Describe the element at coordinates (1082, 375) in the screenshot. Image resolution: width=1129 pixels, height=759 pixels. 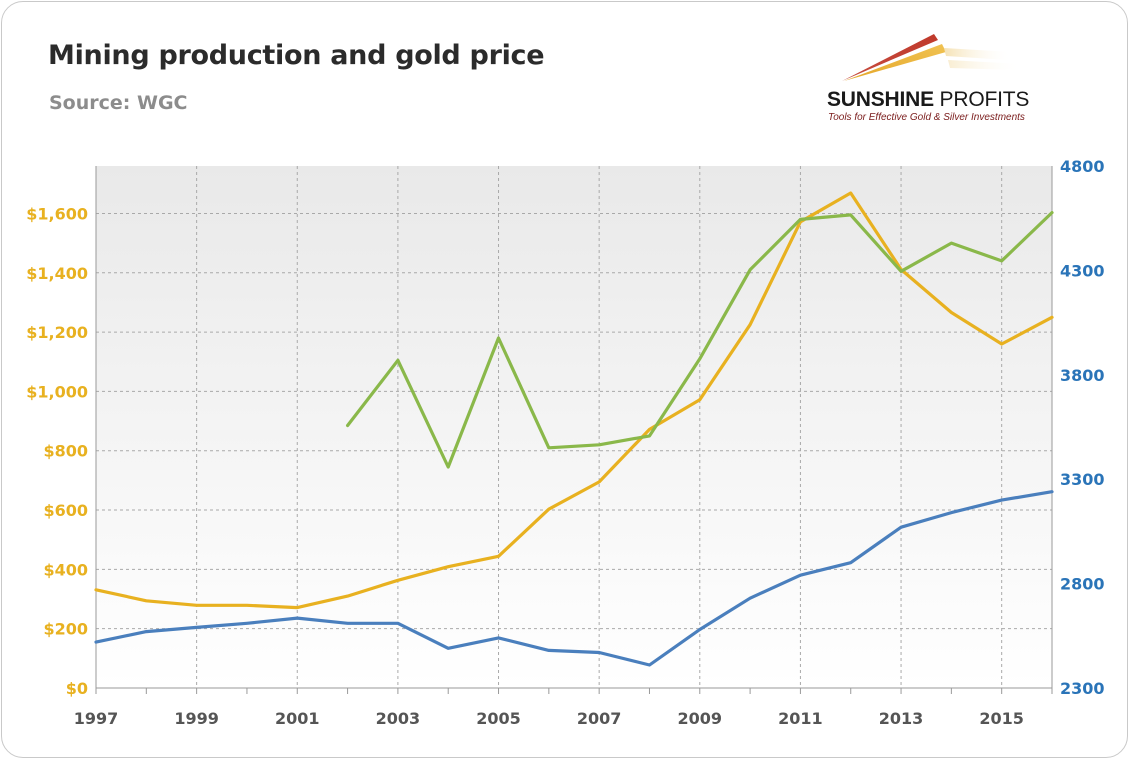
I see `y-right-tick-label: 3800` at that location.